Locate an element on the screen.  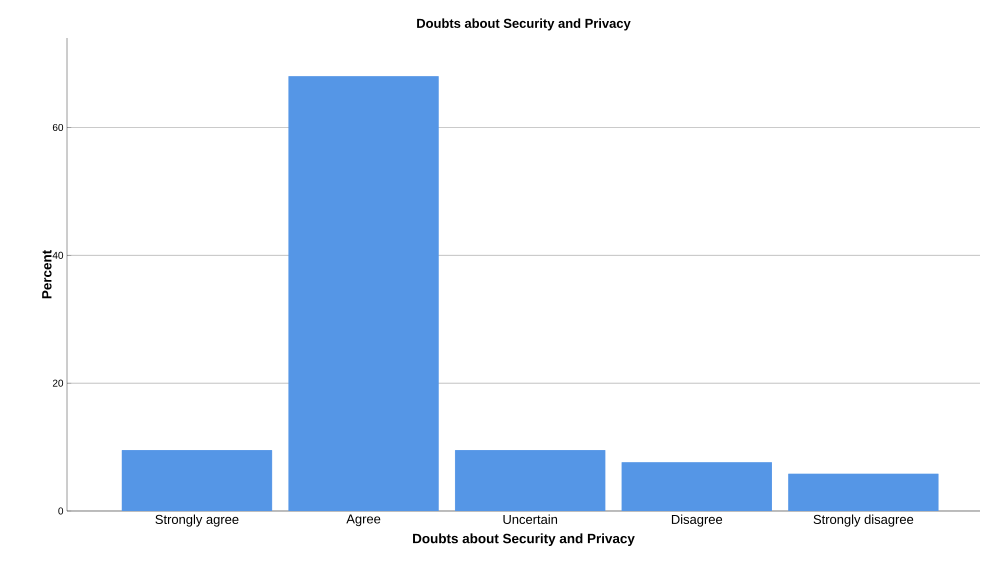
y-tick-label: 20 is located at coordinates (58, 383).